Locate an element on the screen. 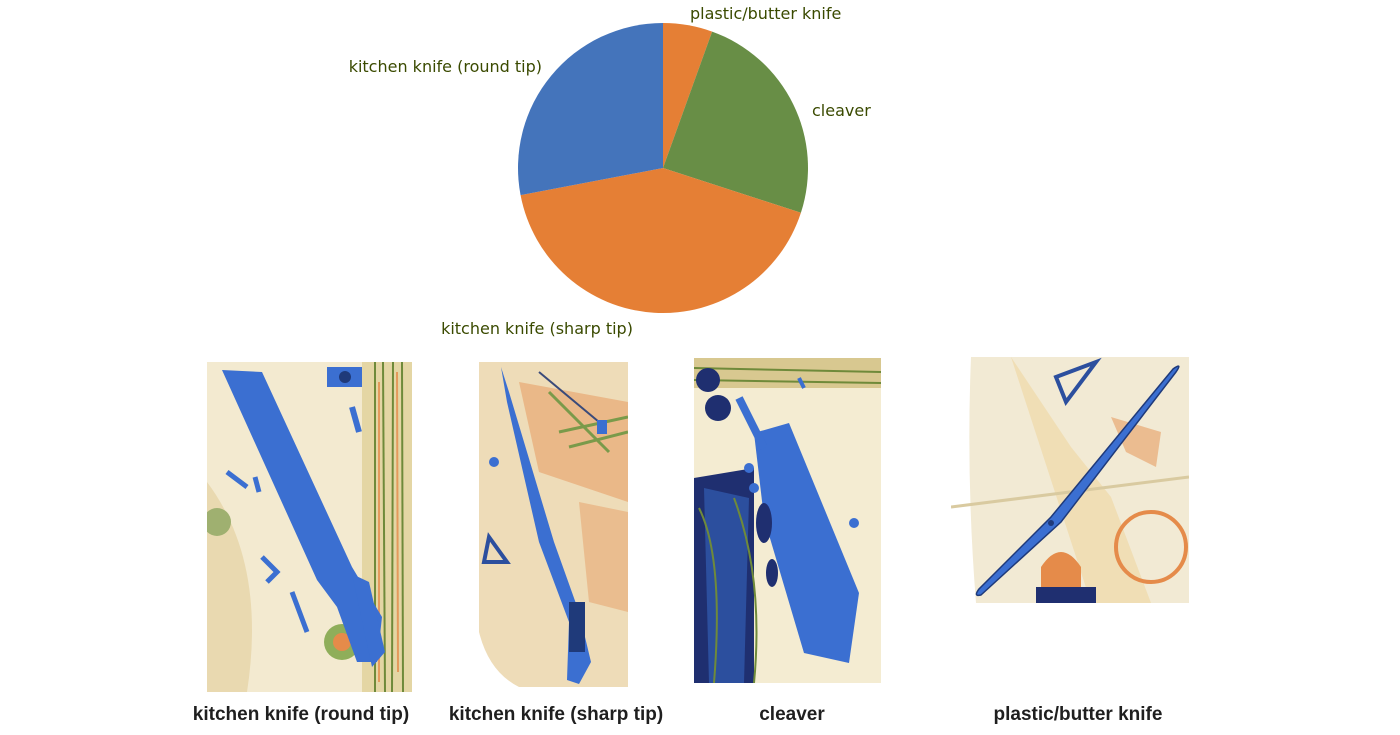 The width and height of the screenshot is (1400, 735). caption-round-tip: kitchen knife (round tip) is located at coordinates (301, 714).